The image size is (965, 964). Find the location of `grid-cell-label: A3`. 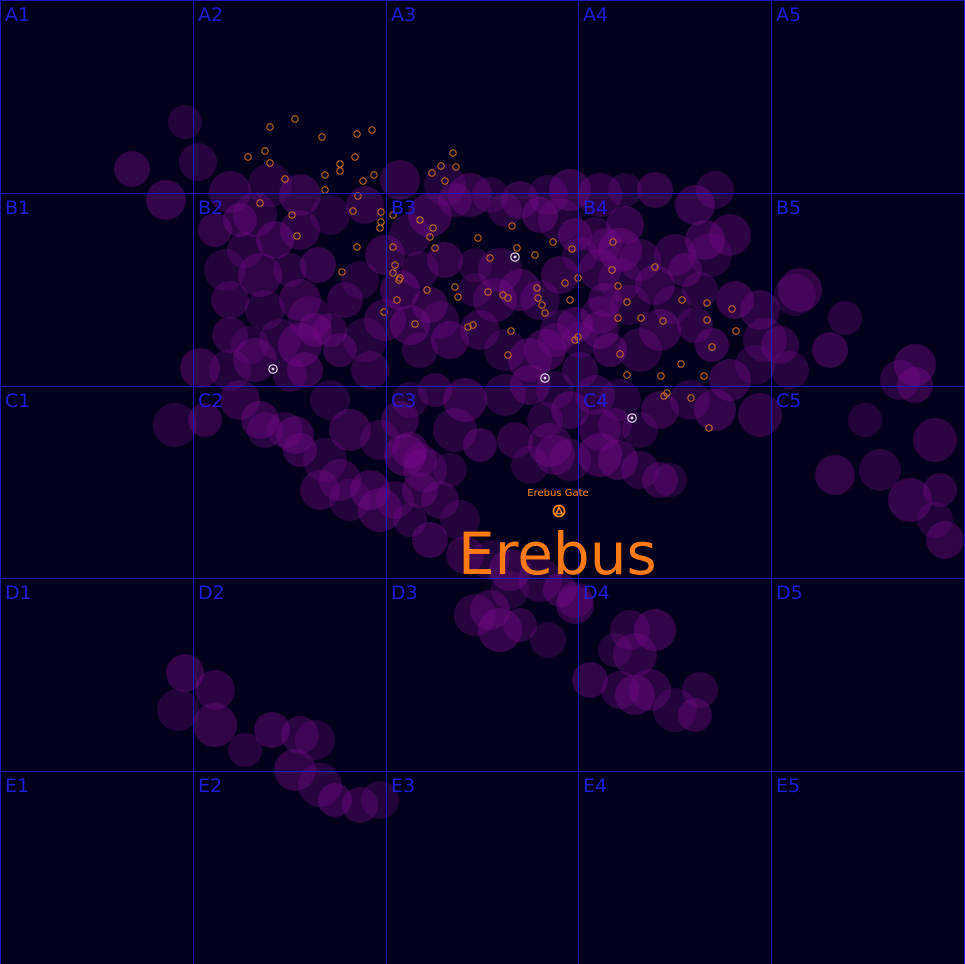

grid-cell-label: A3 is located at coordinates (403, 15).